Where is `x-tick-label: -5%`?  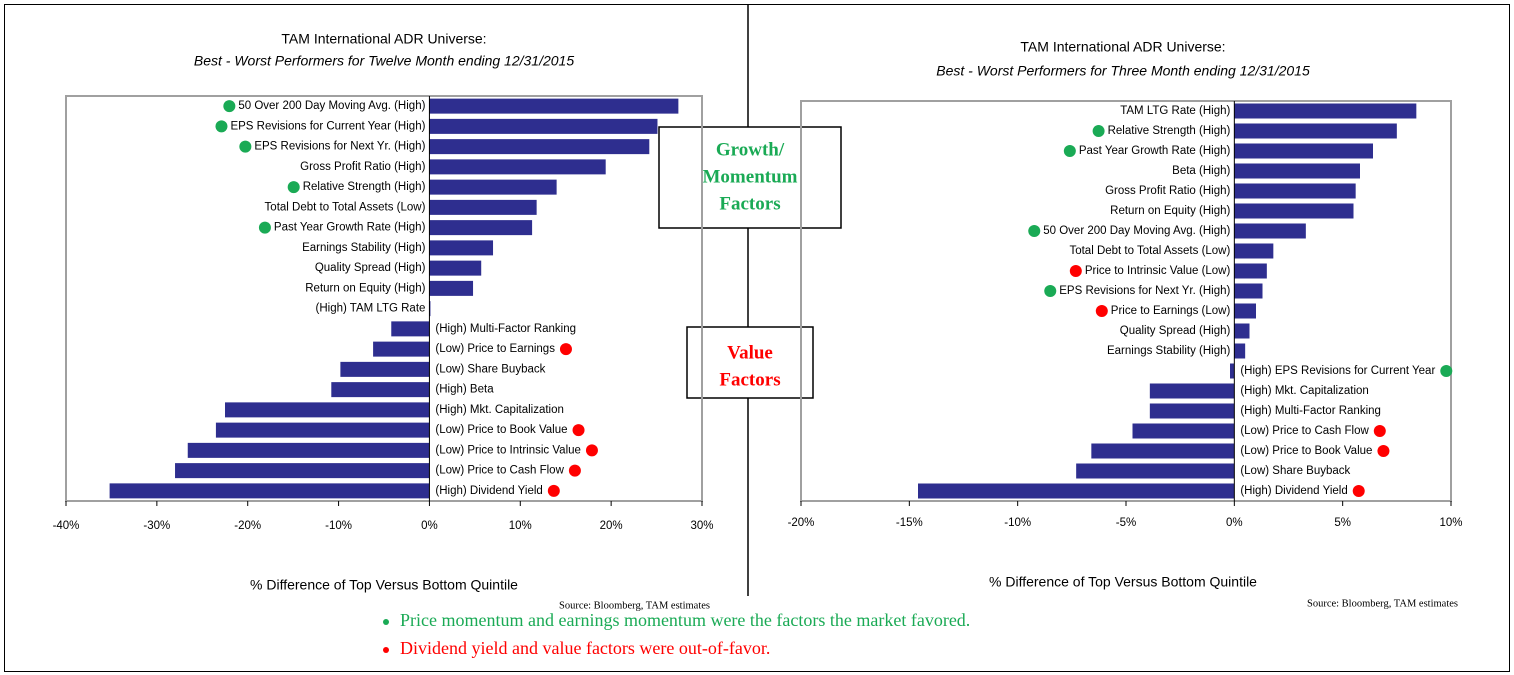
x-tick-label: -5% is located at coordinates (1126, 523).